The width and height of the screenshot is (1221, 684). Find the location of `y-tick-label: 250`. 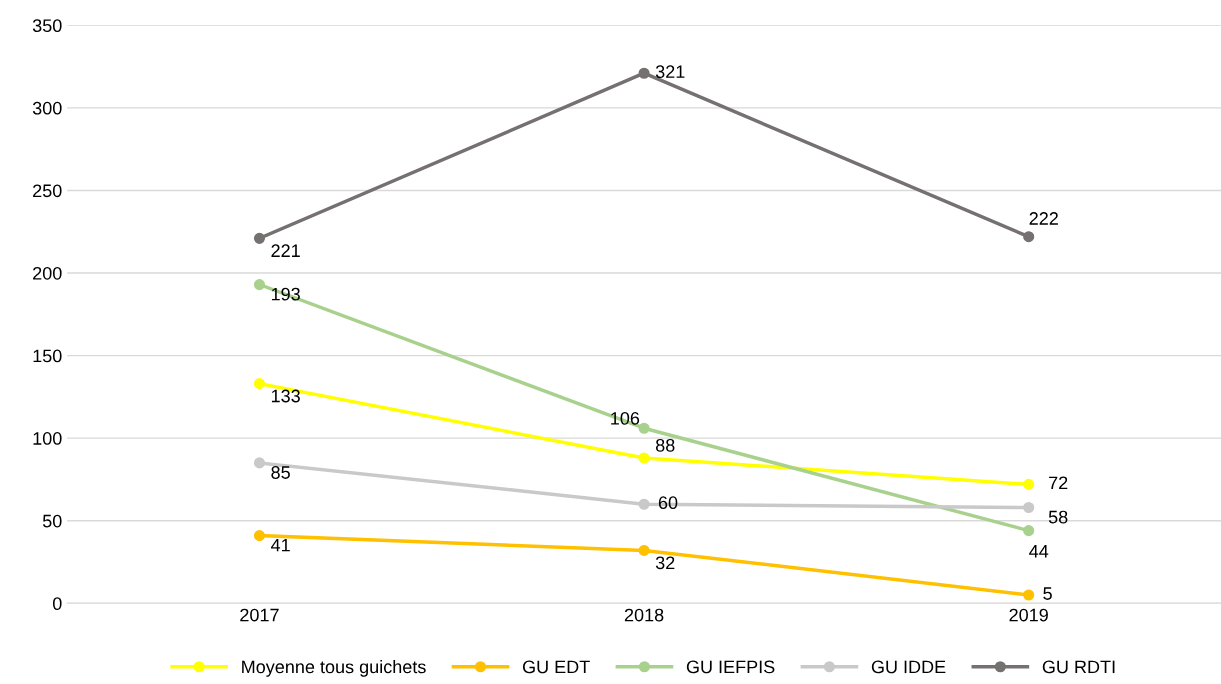

y-tick-label: 250 is located at coordinates (47, 191).